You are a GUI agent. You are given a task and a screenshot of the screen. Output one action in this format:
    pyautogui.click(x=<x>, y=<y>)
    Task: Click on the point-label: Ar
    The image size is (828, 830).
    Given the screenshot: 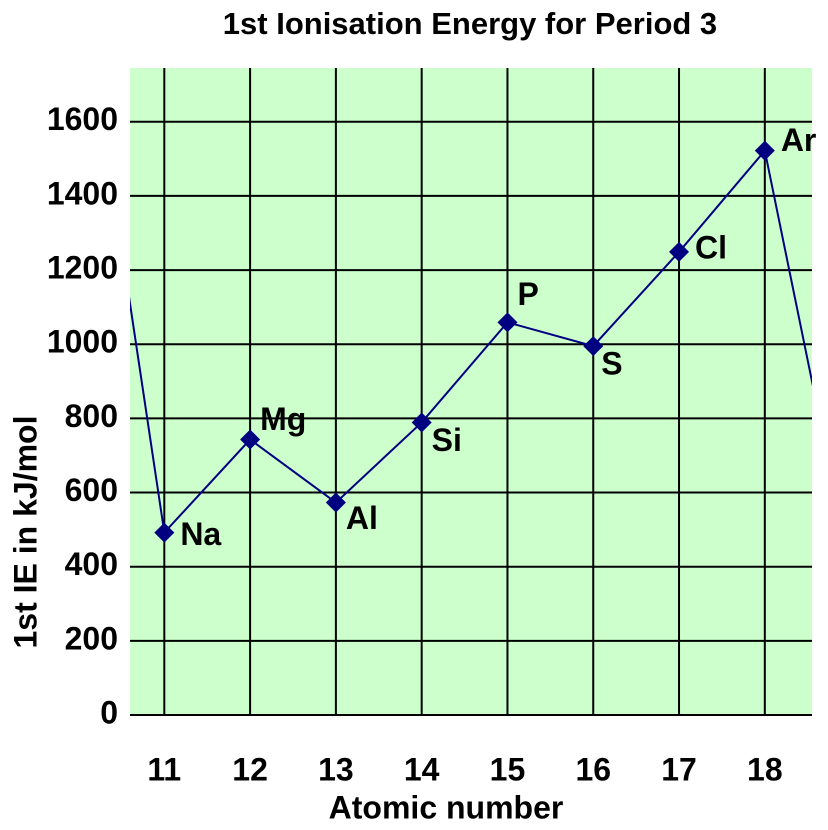 What is the action you would take?
    pyautogui.click(x=799, y=140)
    